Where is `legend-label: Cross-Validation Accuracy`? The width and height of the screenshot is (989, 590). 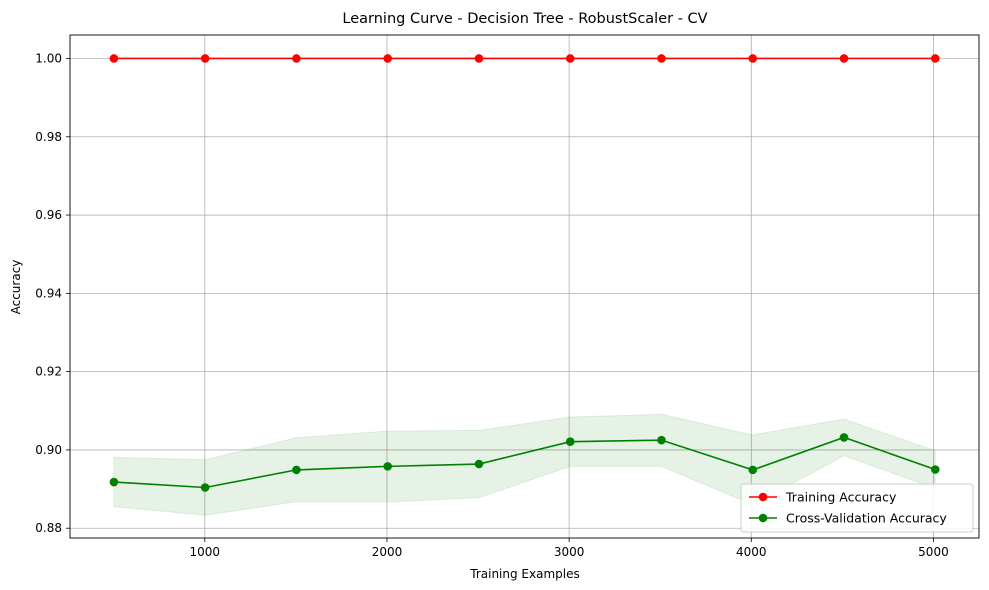 legend-label: Cross-Validation Accuracy is located at coordinates (866, 518).